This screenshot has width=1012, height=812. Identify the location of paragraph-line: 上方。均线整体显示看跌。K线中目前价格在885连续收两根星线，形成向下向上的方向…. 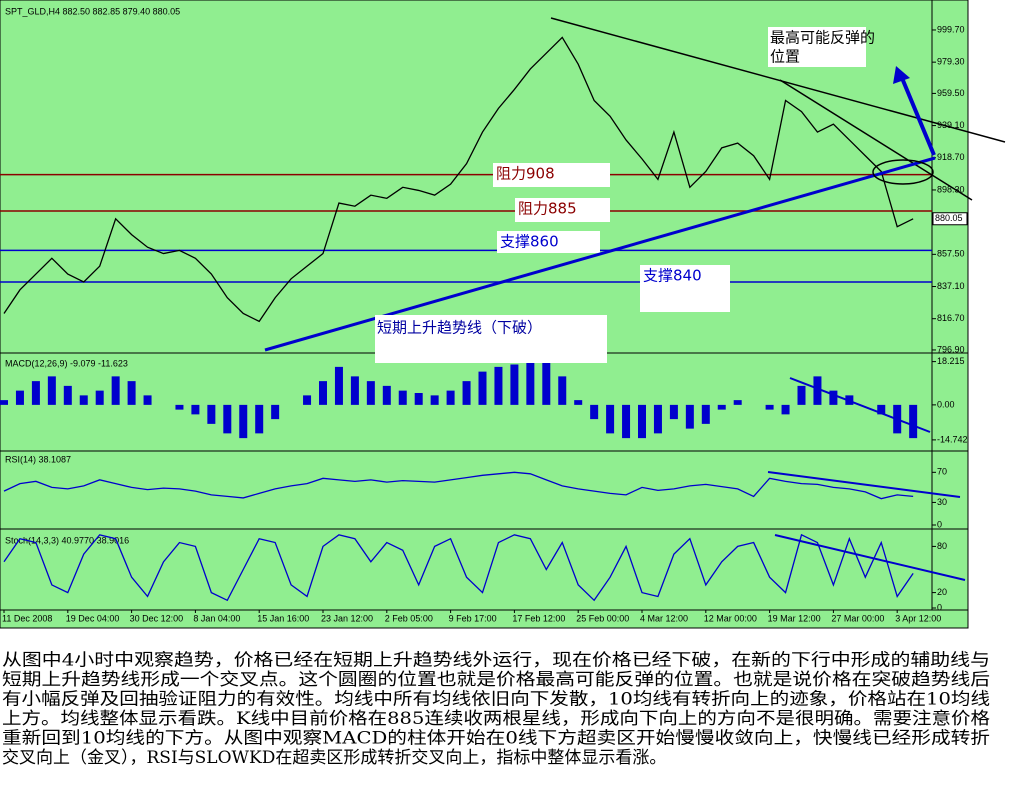
(496, 719).